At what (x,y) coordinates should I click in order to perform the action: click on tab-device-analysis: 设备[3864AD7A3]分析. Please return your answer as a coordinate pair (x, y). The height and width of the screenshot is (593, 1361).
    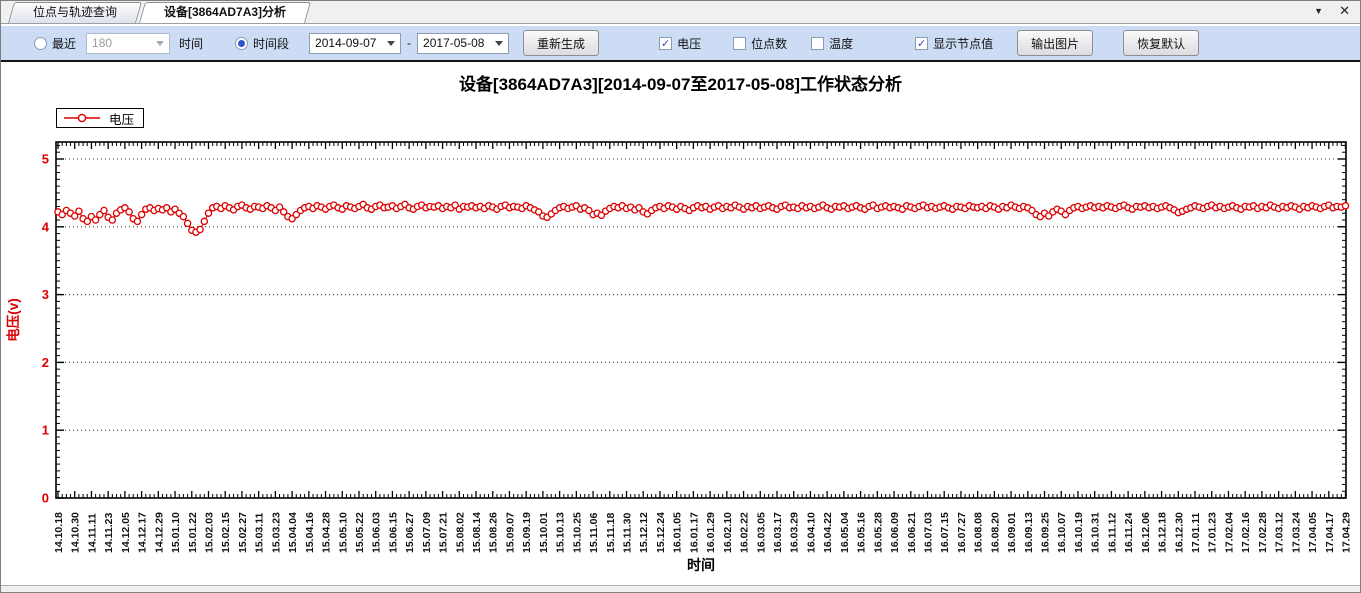
    Looking at the image, I should click on (225, 12).